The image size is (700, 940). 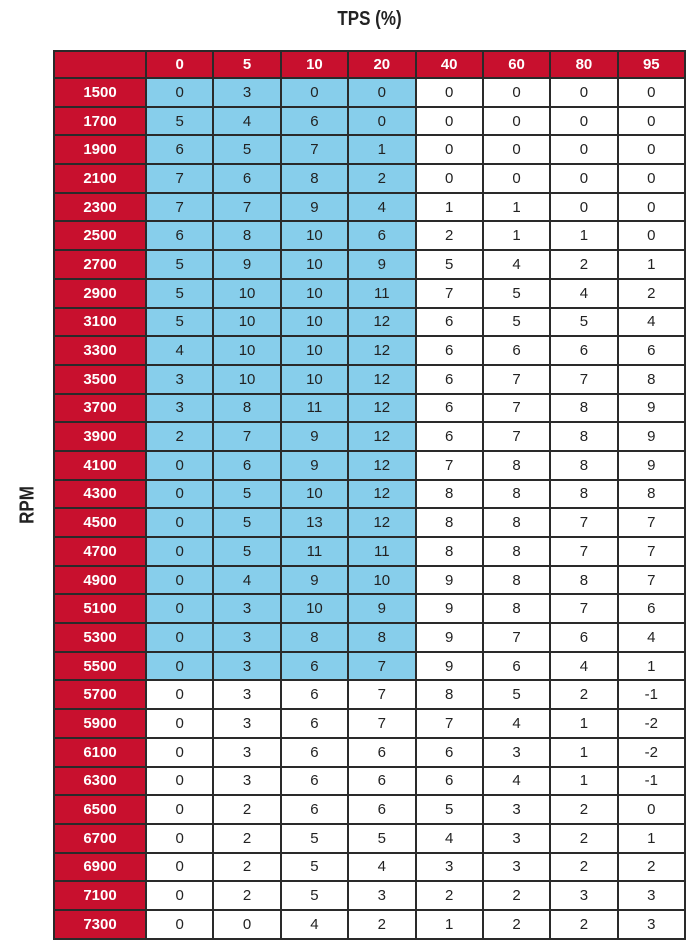 I want to click on table-row: 4900 0 4 9 10 9 8 8 7, so click(x=370, y=580).